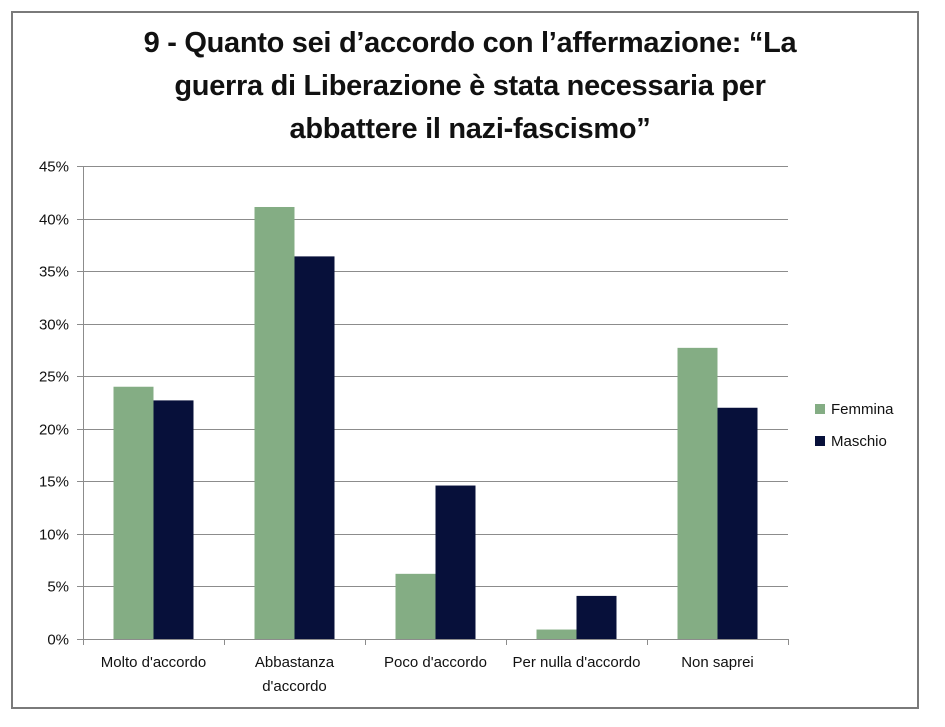 This screenshot has height=727, width=945. What do you see at coordinates (470, 129) in the screenshot?
I see `title-line: abbattere il nazi-fascismo”` at bounding box center [470, 129].